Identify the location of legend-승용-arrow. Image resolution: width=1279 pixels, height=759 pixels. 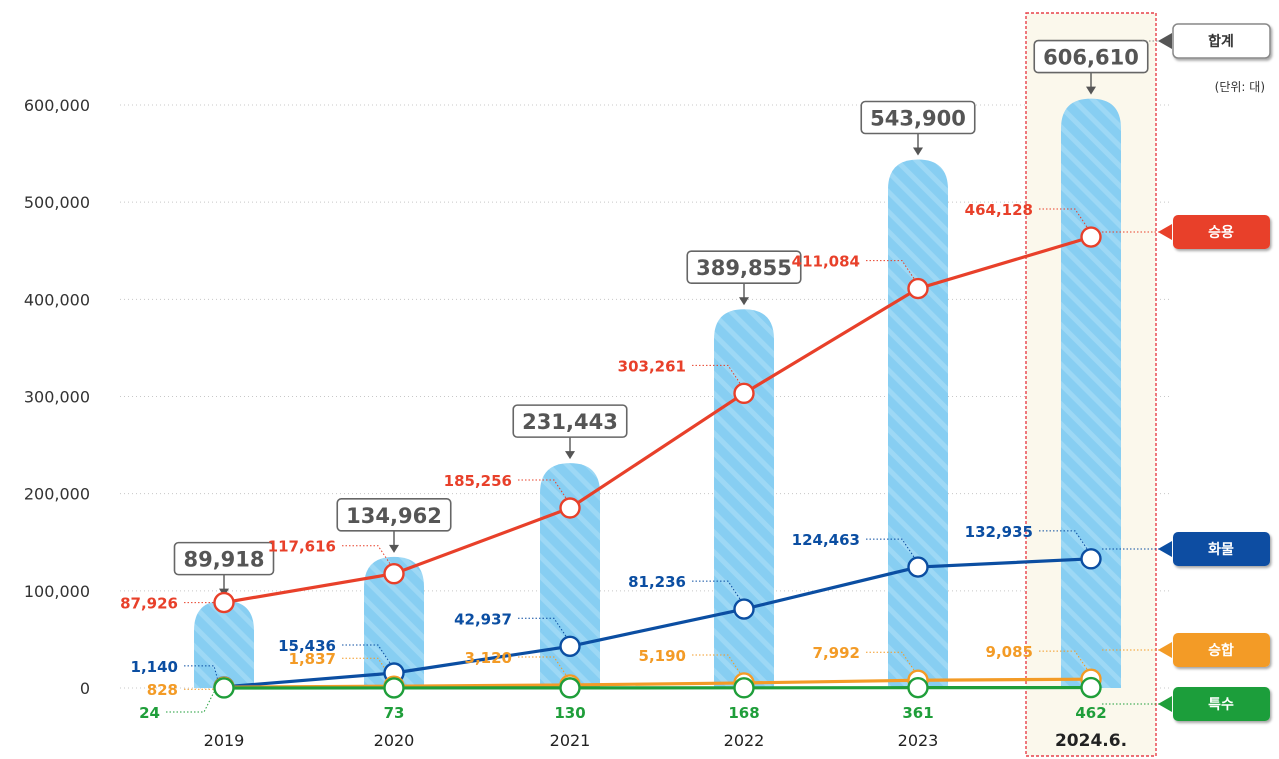
(1165, 232).